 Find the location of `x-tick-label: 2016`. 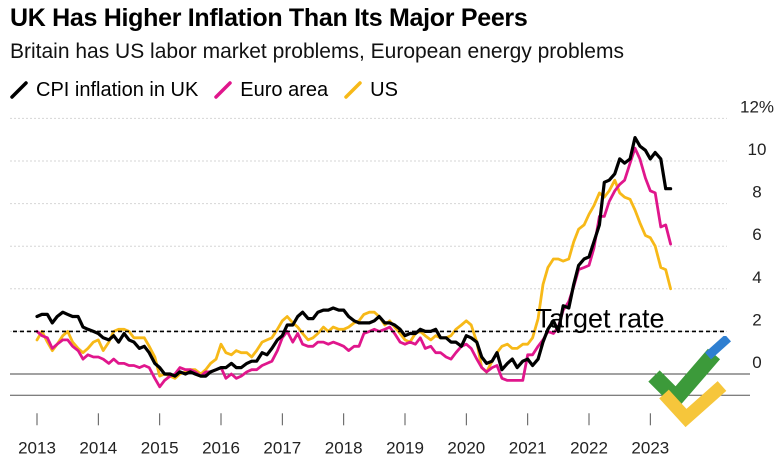

x-tick-label: 2016 is located at coordinates (221, 447).